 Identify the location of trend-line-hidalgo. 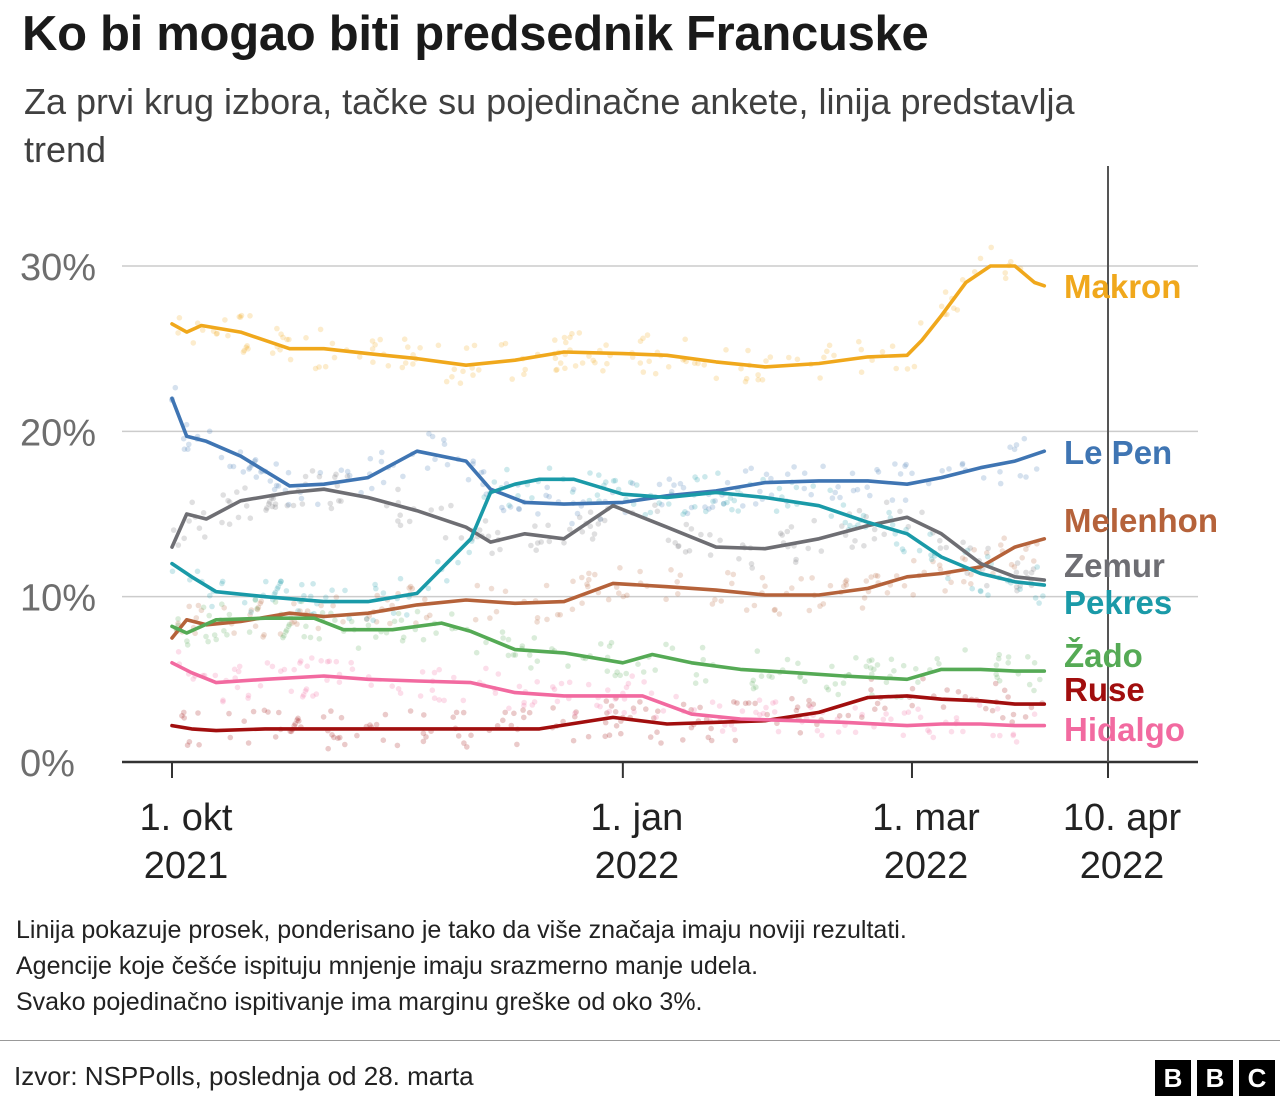
(608, 694).